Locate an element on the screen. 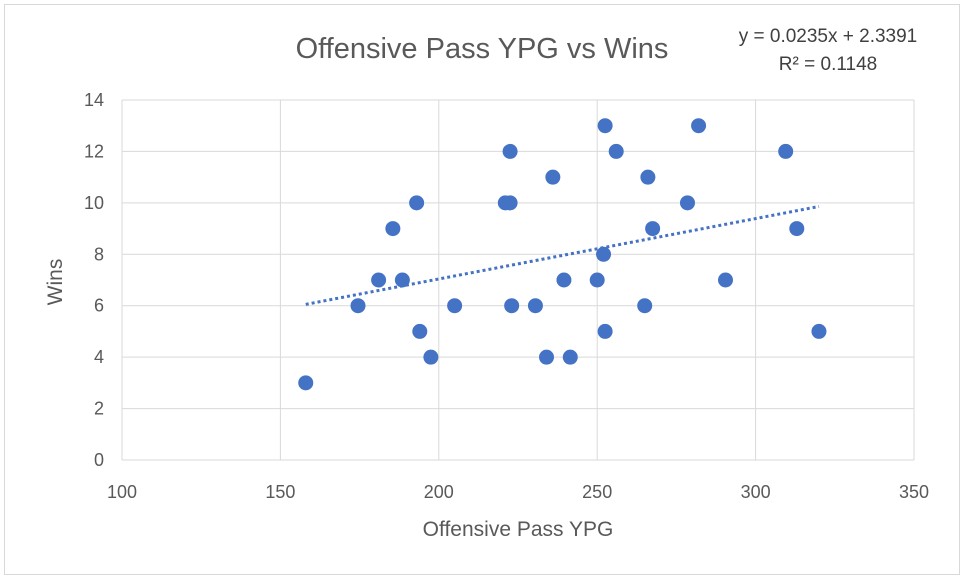 The width and height of the screenshot is (966, 581). chart-title: Offensive Pass YPG vs Wins is located at coordinates (482, 49).